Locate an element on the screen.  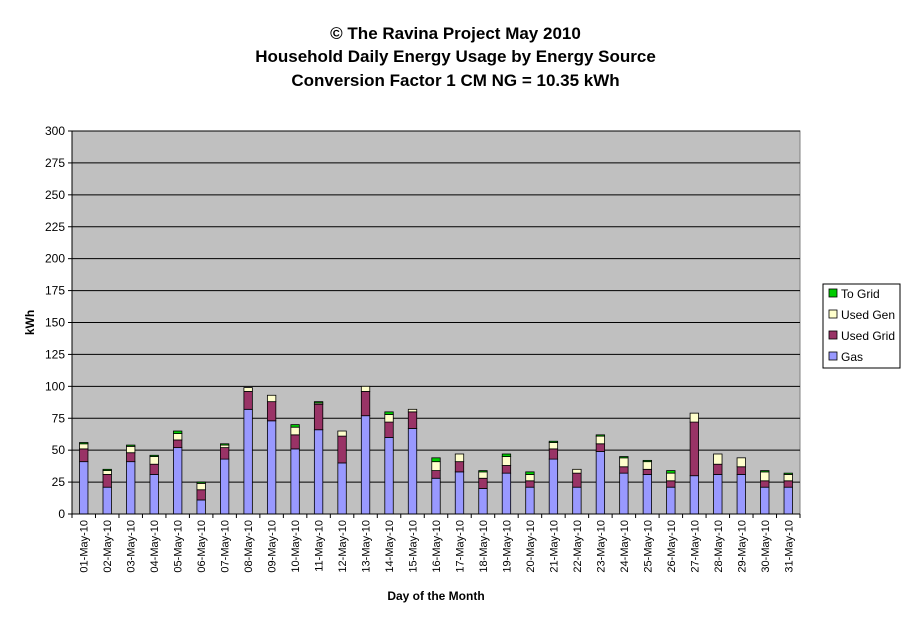
x-tick-label: 20-May-10 is located at coordinates (531, 546).